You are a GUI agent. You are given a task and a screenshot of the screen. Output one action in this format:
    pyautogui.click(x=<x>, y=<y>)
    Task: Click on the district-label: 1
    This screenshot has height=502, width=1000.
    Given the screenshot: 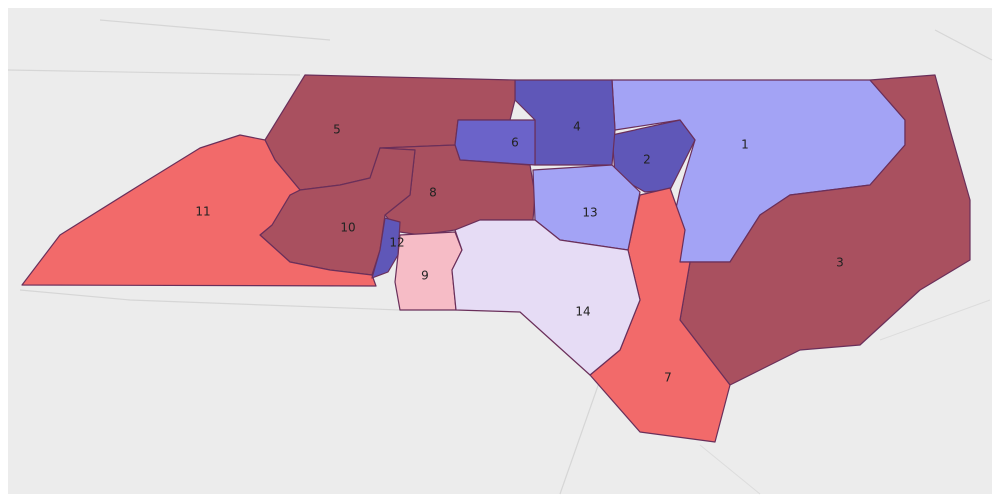 What is the action you would take?
    pyautogui.click(x=745, y=145)
    